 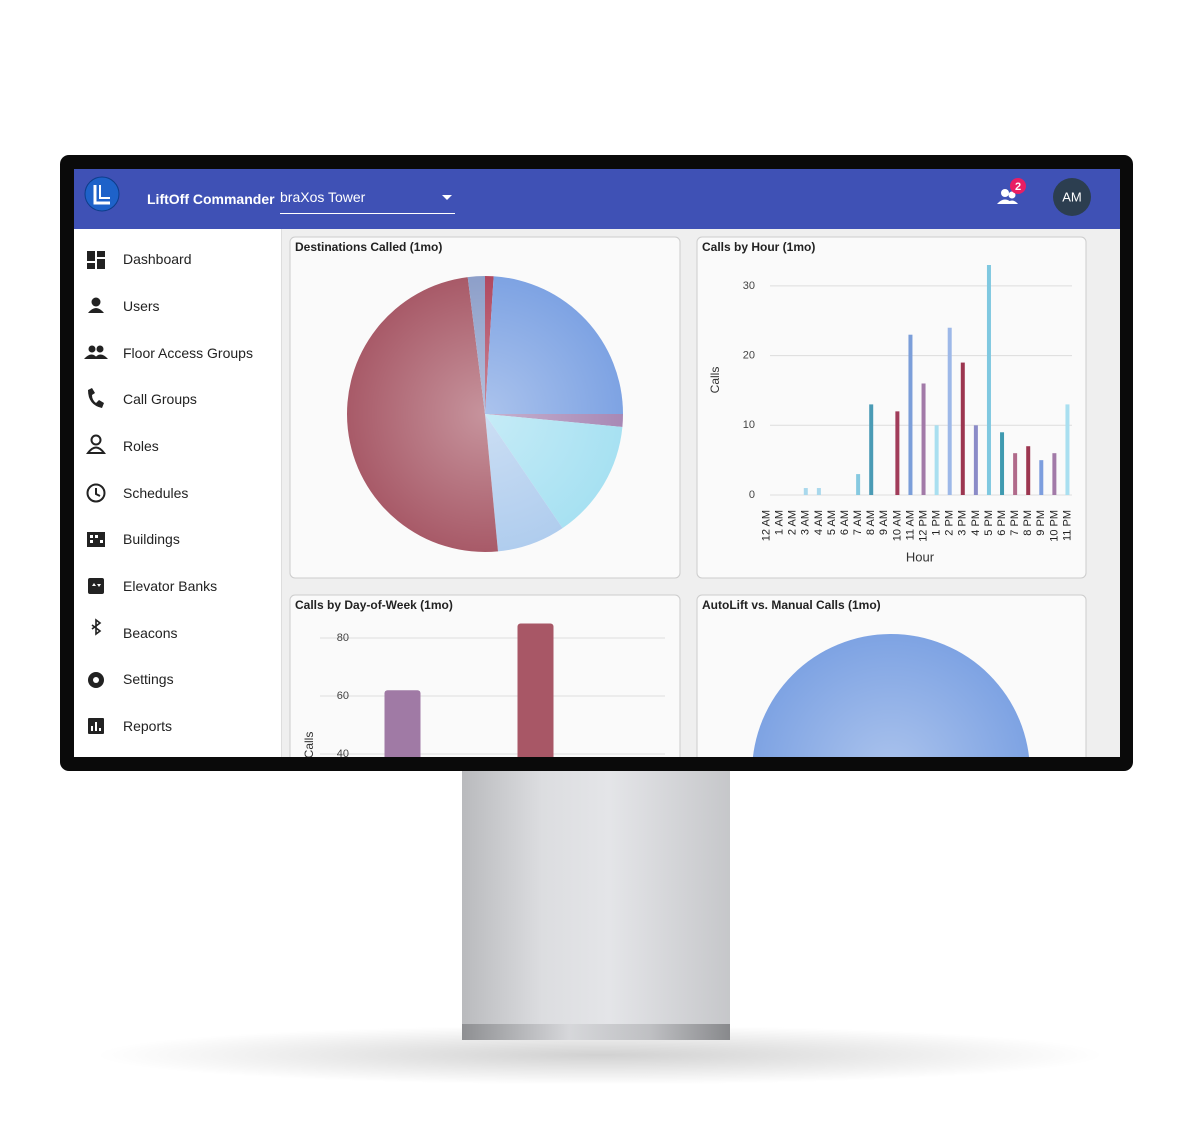 What do you see at coordinates (976, 523) in the screenshot?
I see `x-tick-label: 4 PM` at bounding box center [976, 523].